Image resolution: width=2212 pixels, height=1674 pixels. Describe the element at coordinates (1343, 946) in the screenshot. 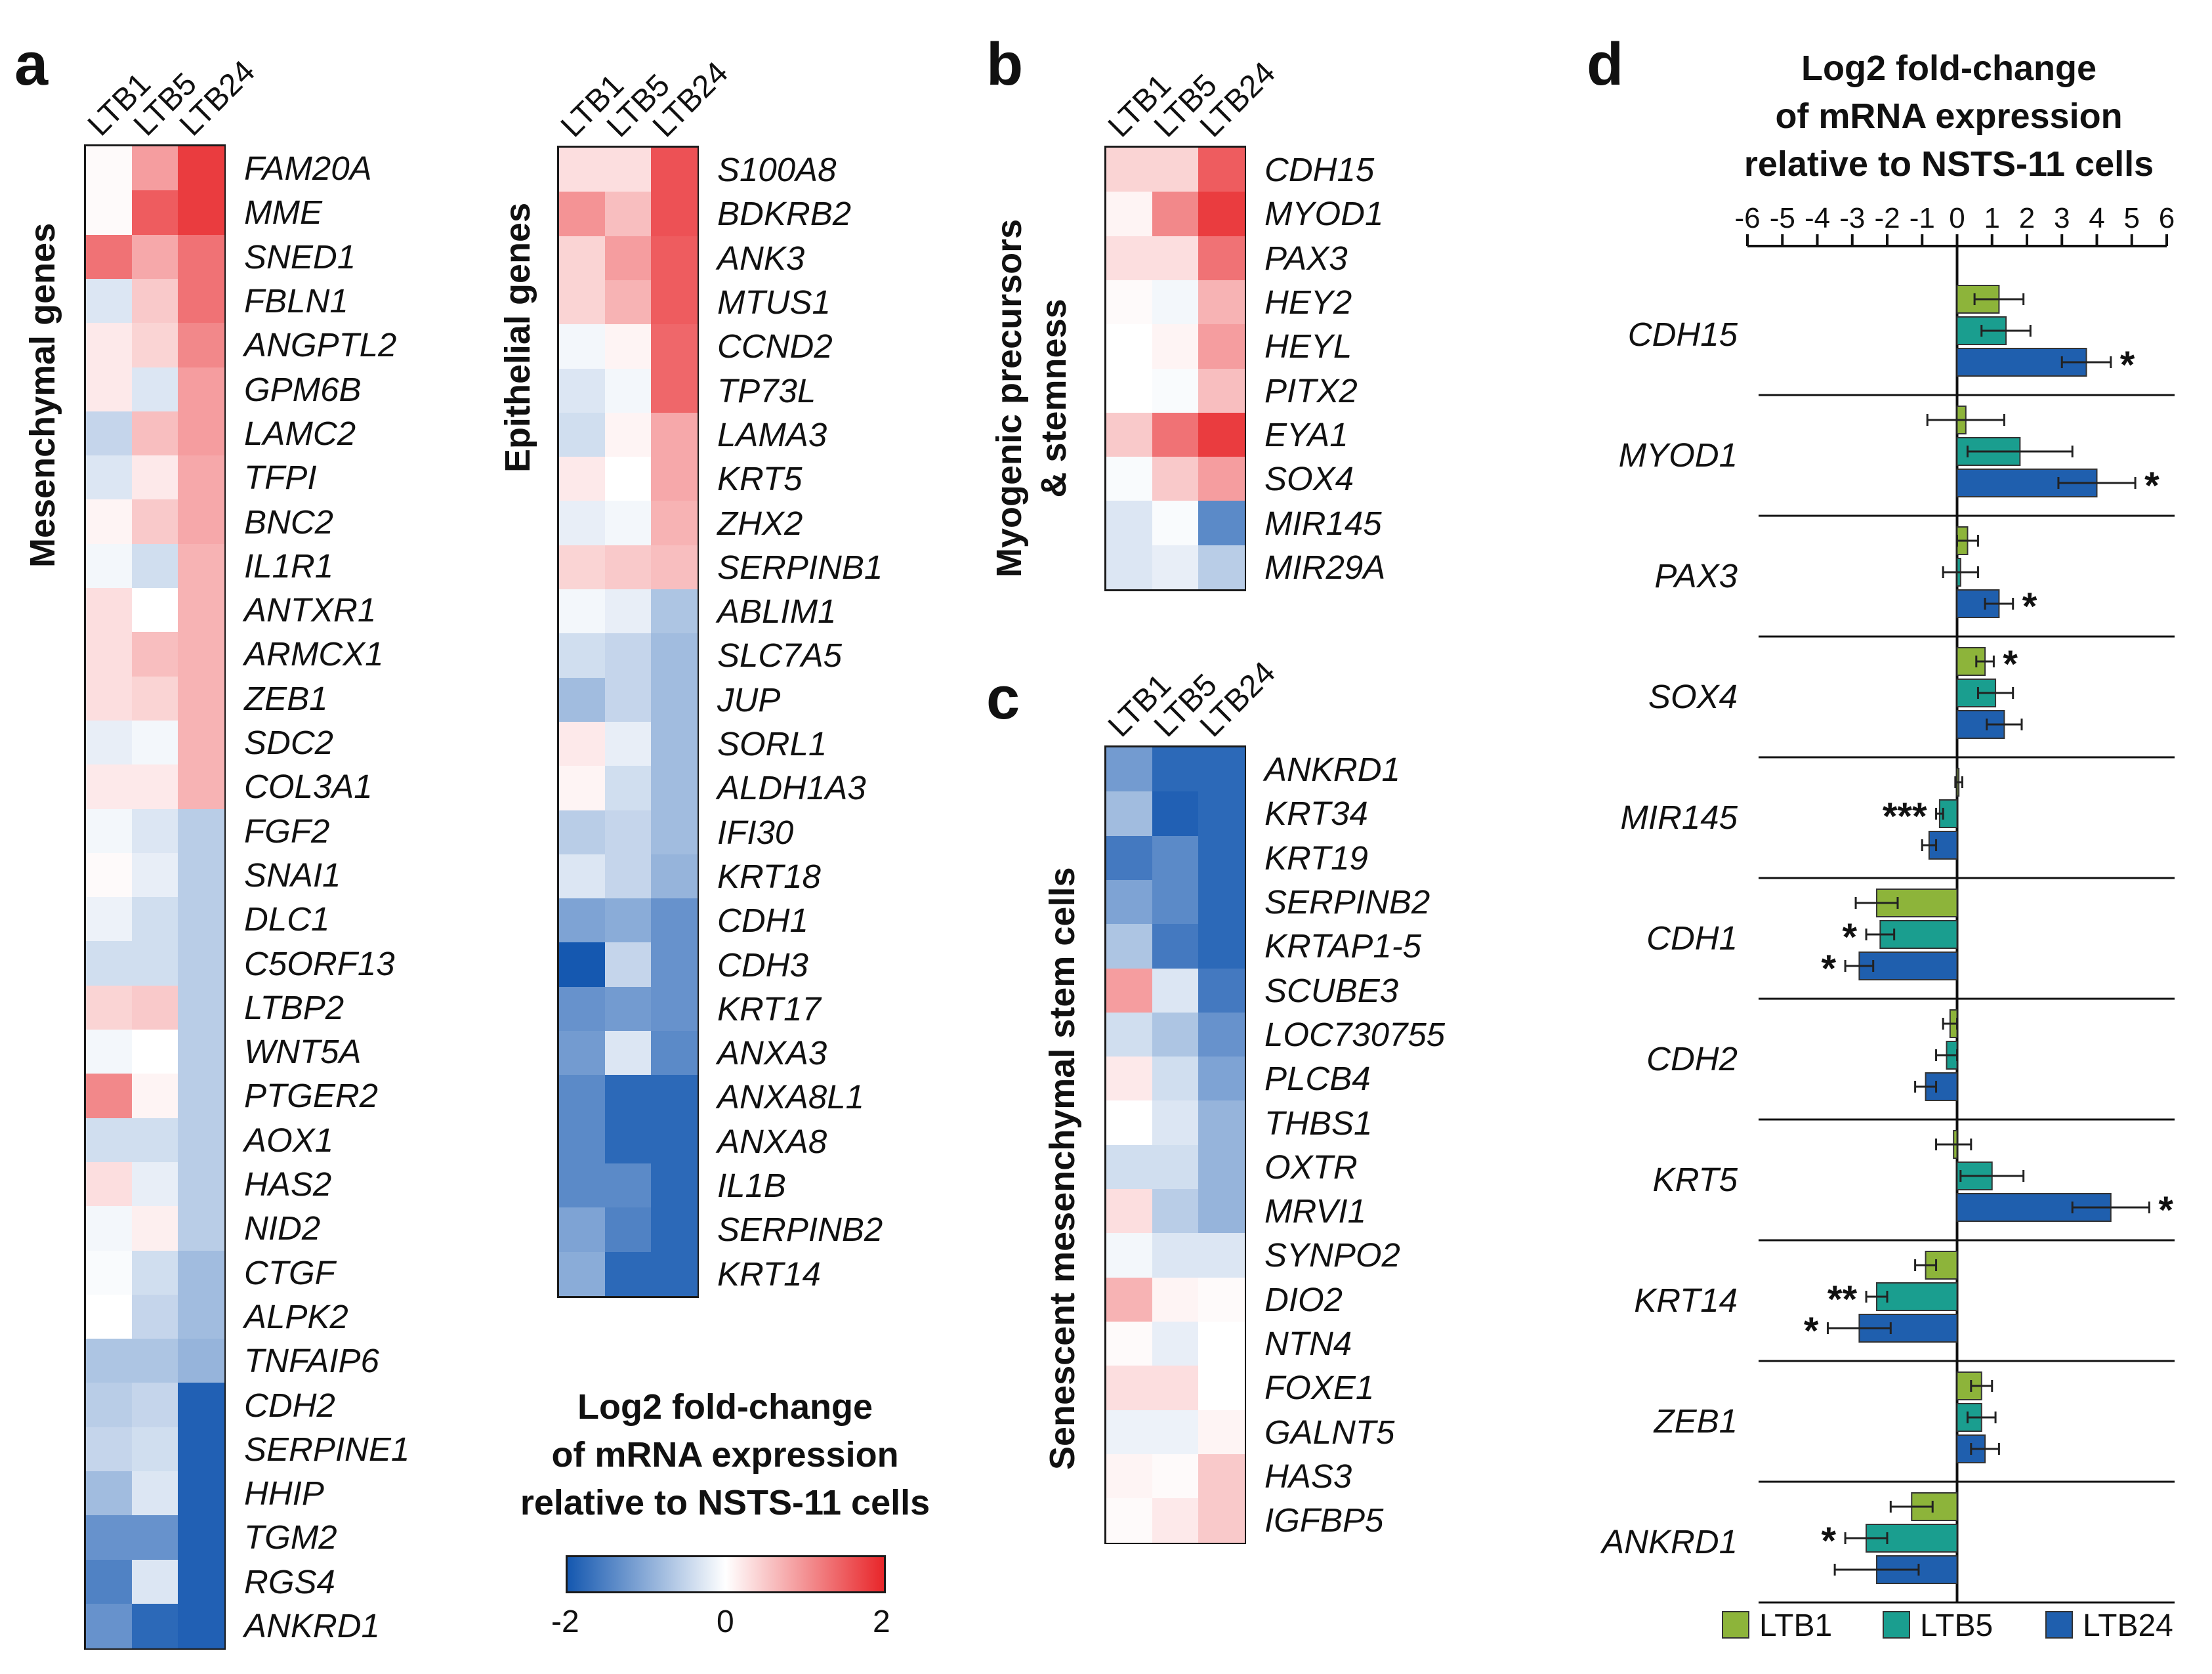

I see `gene-label: KRTAP1-5` at that location.